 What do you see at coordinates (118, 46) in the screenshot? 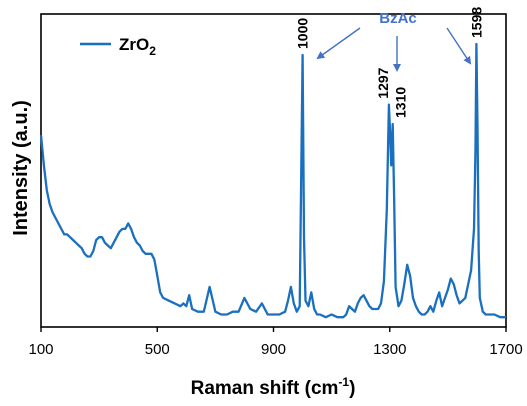
I see `legend: ZrO2` at bounding box center [118, 46].